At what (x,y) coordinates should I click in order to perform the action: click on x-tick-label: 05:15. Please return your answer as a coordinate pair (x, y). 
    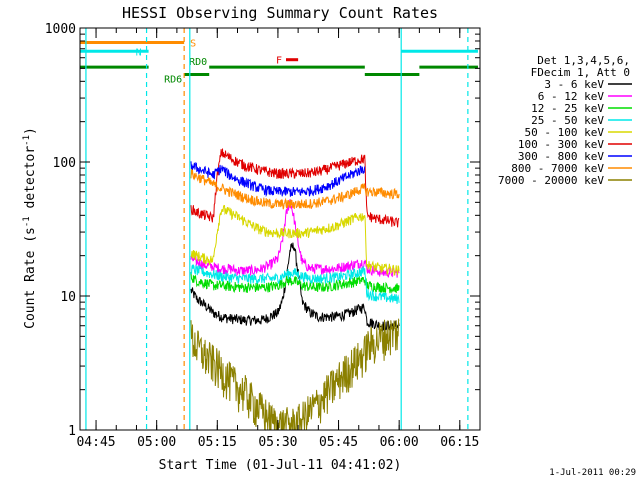
    Looking at the image, I should click on (217, 442).